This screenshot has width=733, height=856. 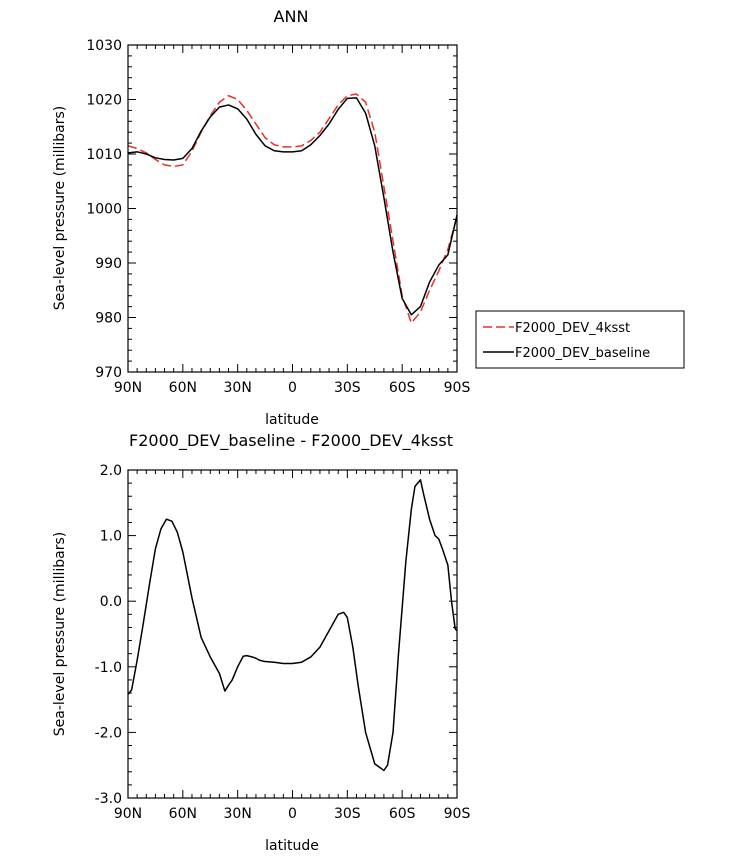 What do you see at coordinates (108, 319) in the screenshot?
I see `y-tick-label: 980` at bounding box center [108, 319].